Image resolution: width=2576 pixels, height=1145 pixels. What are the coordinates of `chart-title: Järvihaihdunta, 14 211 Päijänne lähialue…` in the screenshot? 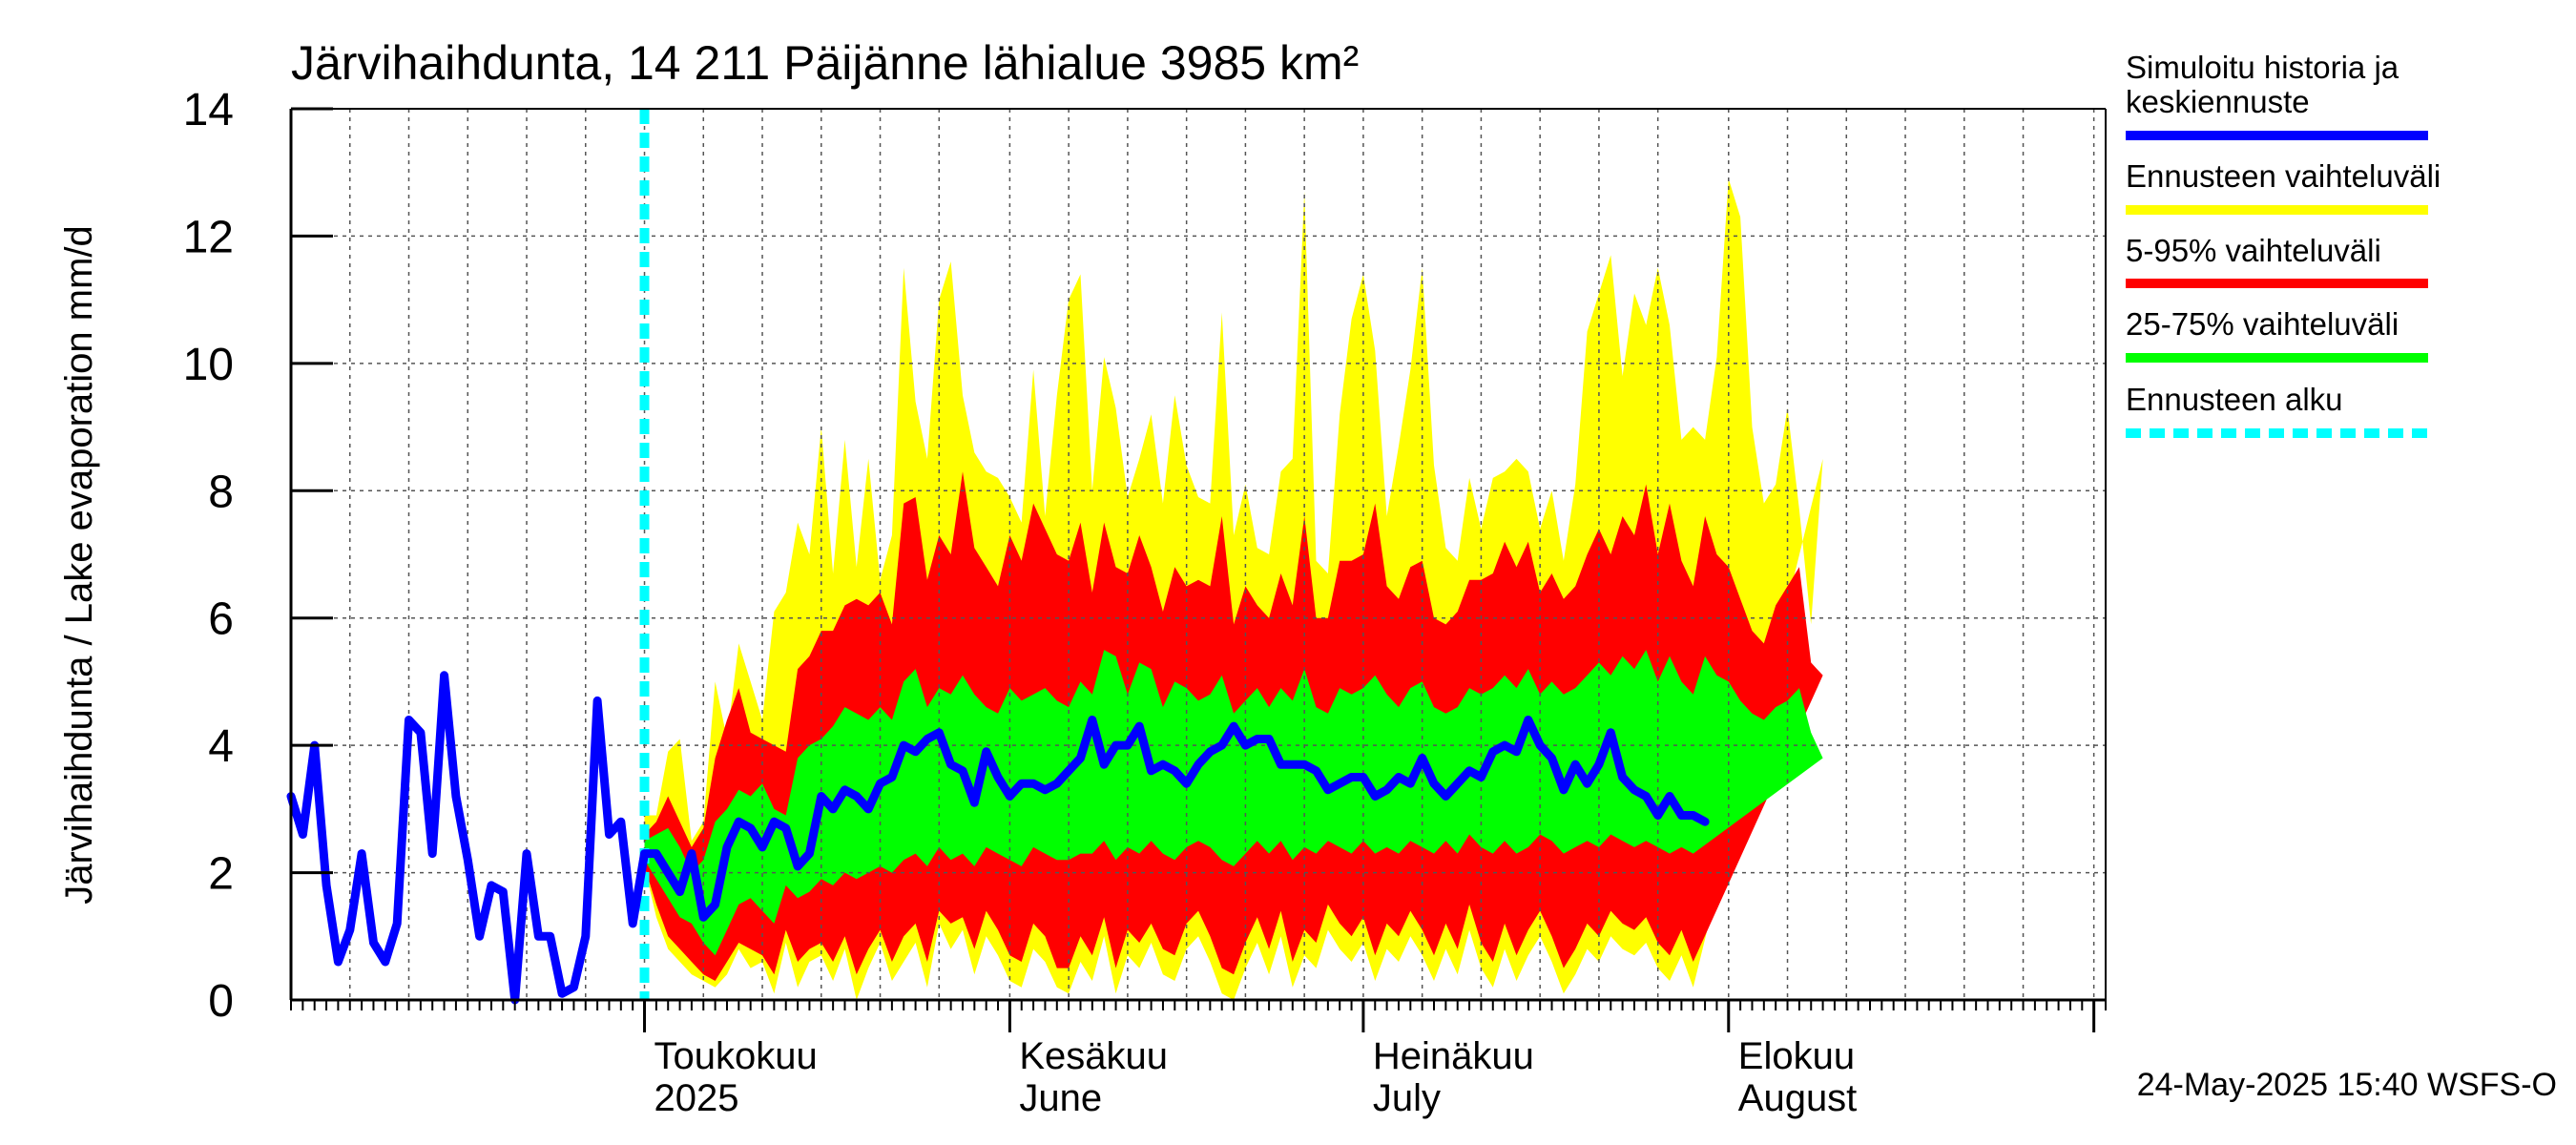 It's located at (825, 63).